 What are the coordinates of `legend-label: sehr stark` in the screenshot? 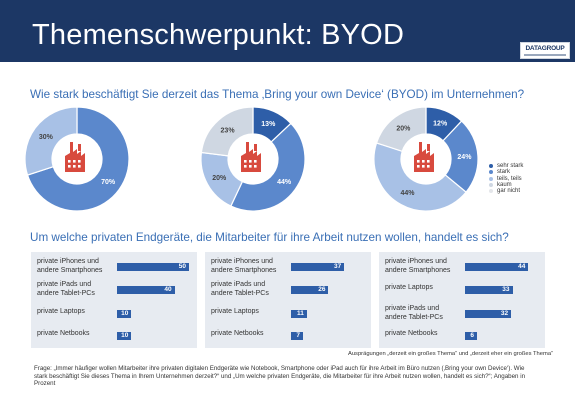 It's located at (510, 166).